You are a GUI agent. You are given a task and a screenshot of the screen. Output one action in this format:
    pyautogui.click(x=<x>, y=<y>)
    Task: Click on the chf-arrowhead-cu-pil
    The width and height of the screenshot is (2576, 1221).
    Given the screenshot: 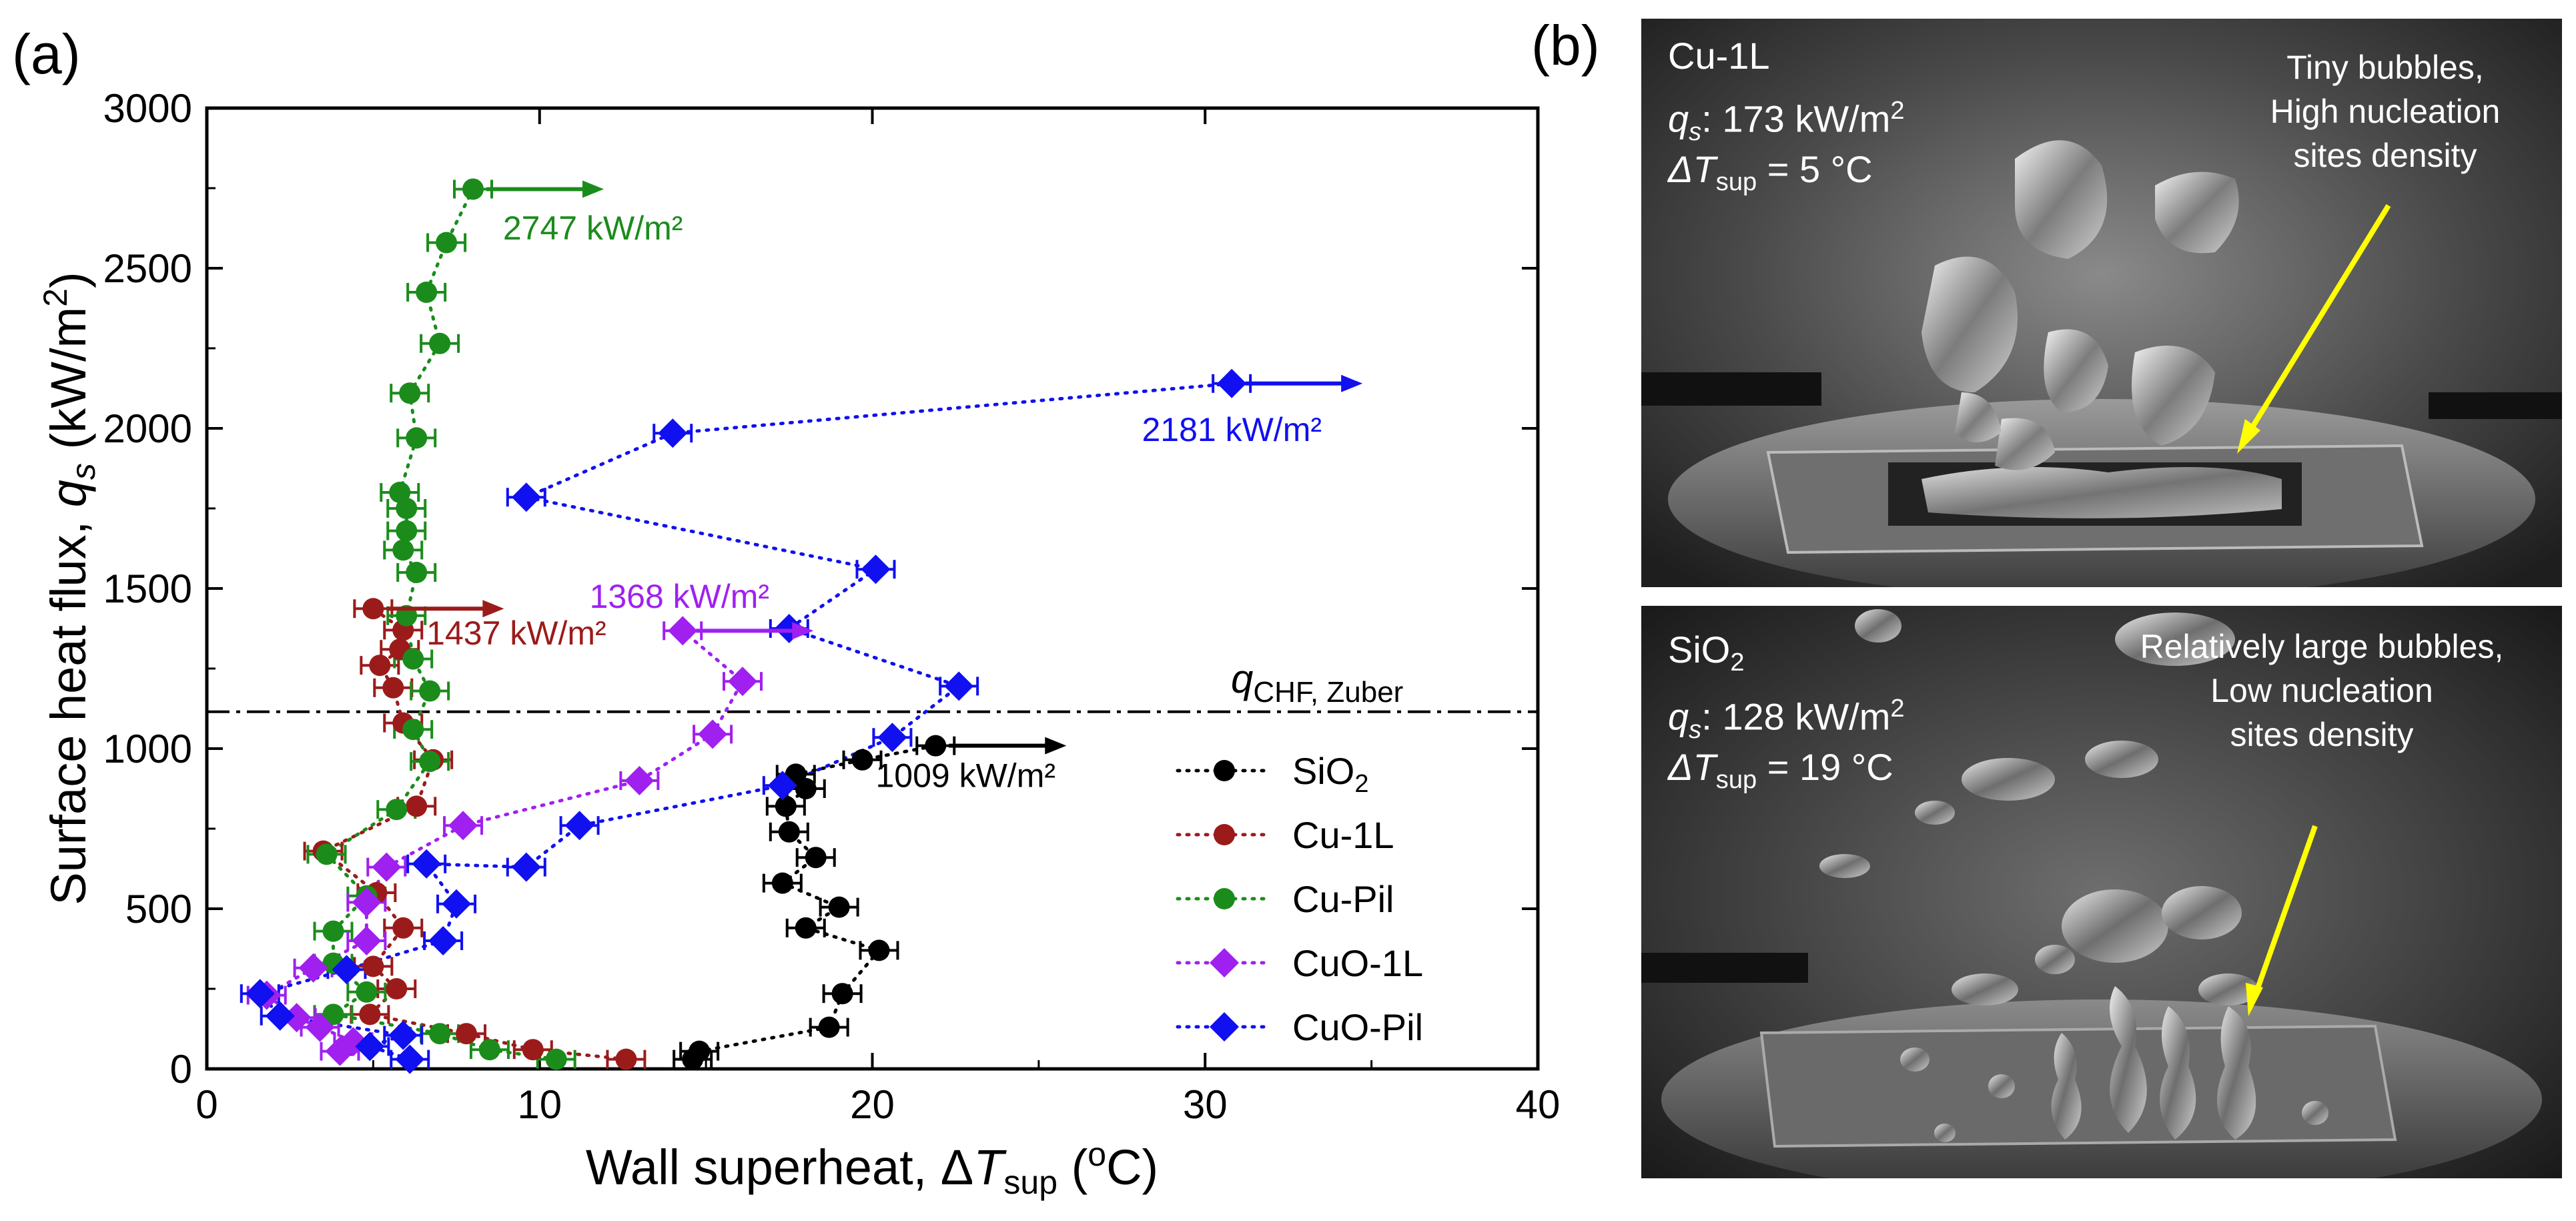 What is the action you would take?
    pyautogui.click(x=593, y=189)
    